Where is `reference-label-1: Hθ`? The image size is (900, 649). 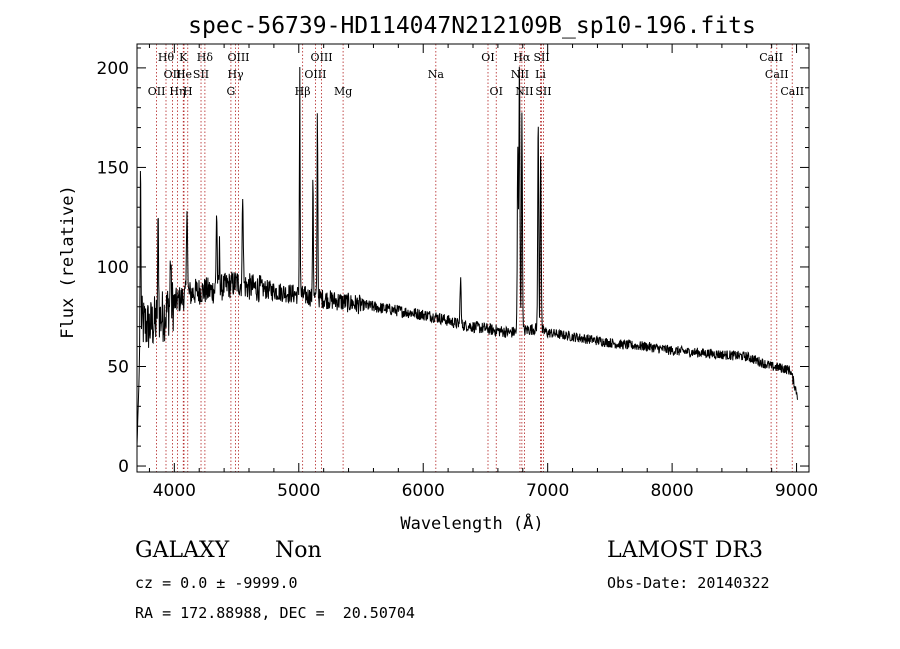
reference-label-1: Hθ is located at coordinates (166, 57).